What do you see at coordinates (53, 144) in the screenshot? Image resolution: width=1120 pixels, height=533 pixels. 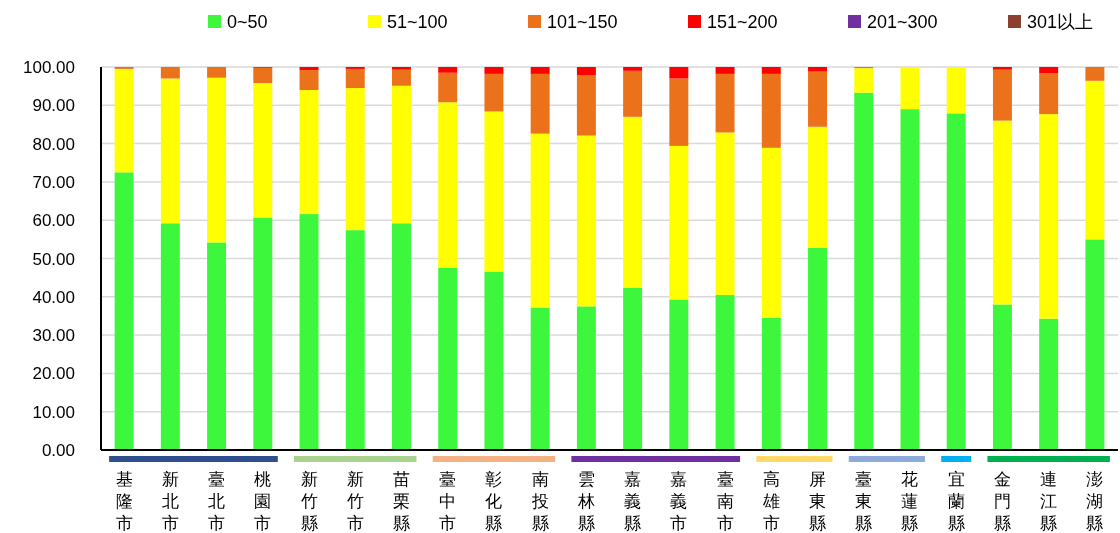 I see `y-tick-label: 80.00` at bounding box center [53, 144].